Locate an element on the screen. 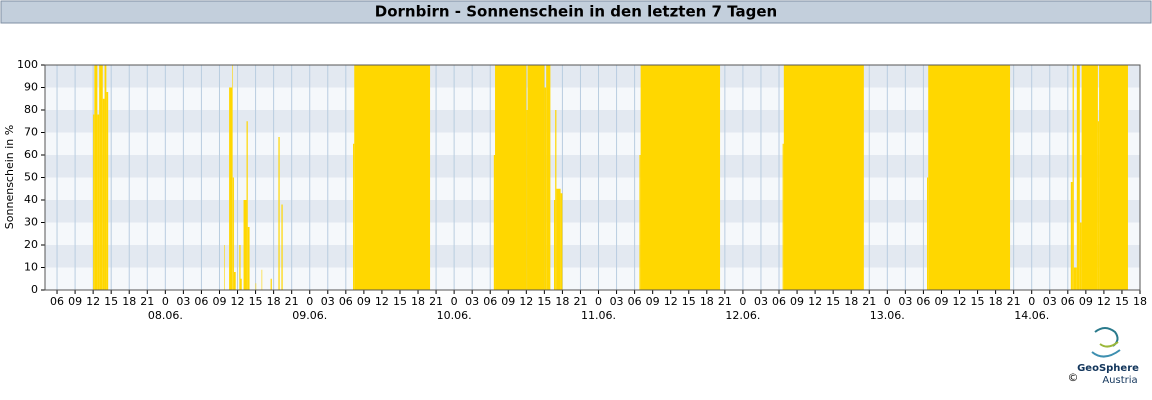 This screenshot has height=400, width=1152. logo-sub: Austria is located at coordinates (1119, 380).